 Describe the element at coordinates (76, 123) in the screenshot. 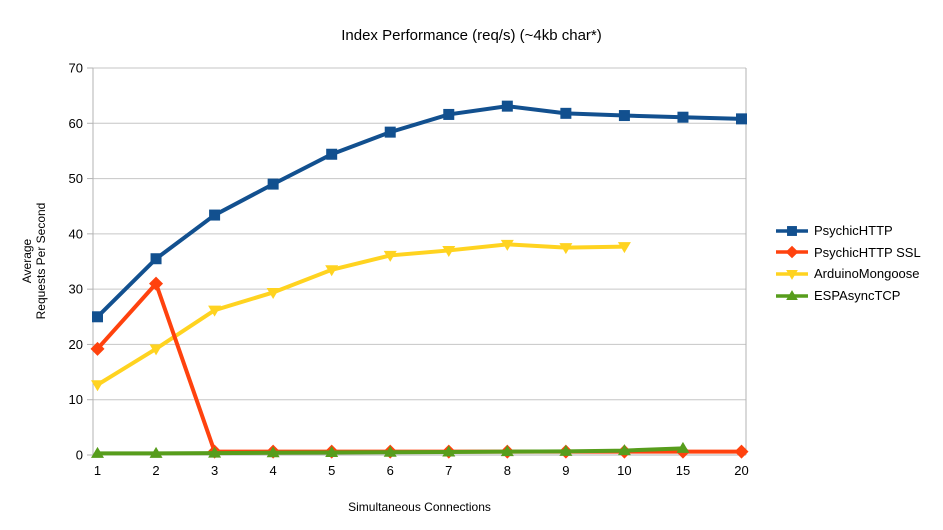

I see `y-tick-label-60: 60` at that location.